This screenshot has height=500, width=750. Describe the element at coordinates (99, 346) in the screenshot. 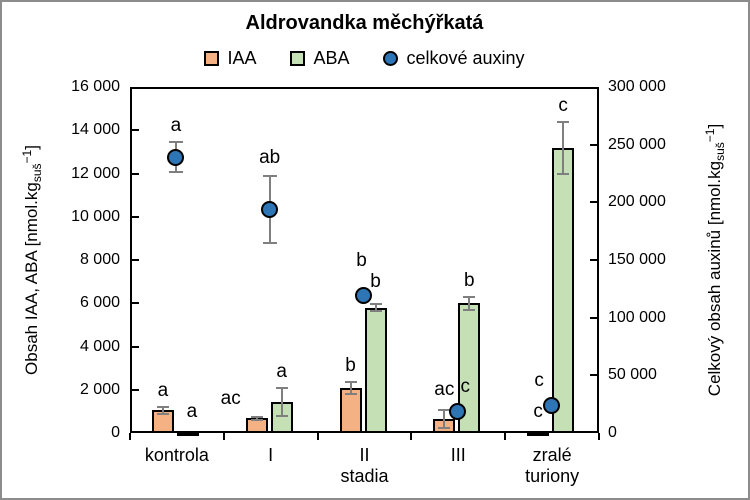

I see `left-axis-tick-label: 4 000` at that location.